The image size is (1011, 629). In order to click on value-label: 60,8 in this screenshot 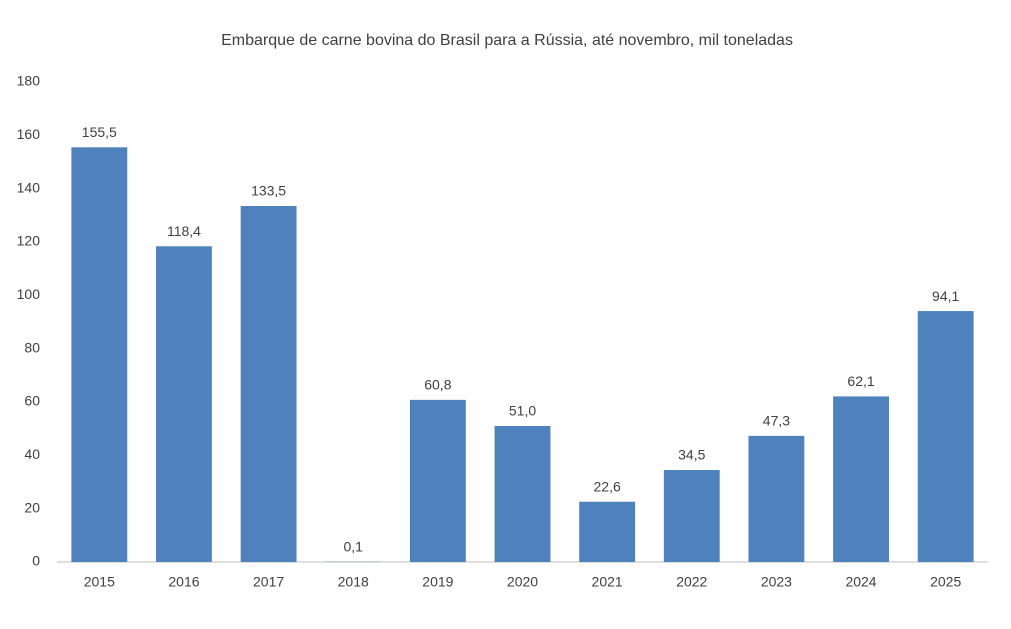, I will do `click(437, 385)`.